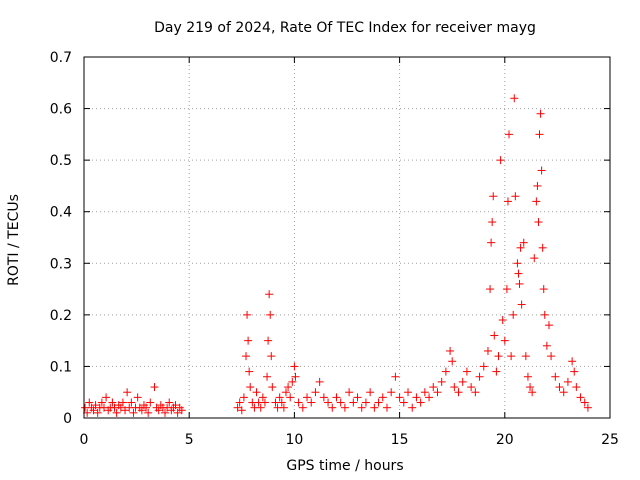  Describe the element at coordinates (61, 161) in the screenshot. I see `y-tick-label: 0.5` at that location.